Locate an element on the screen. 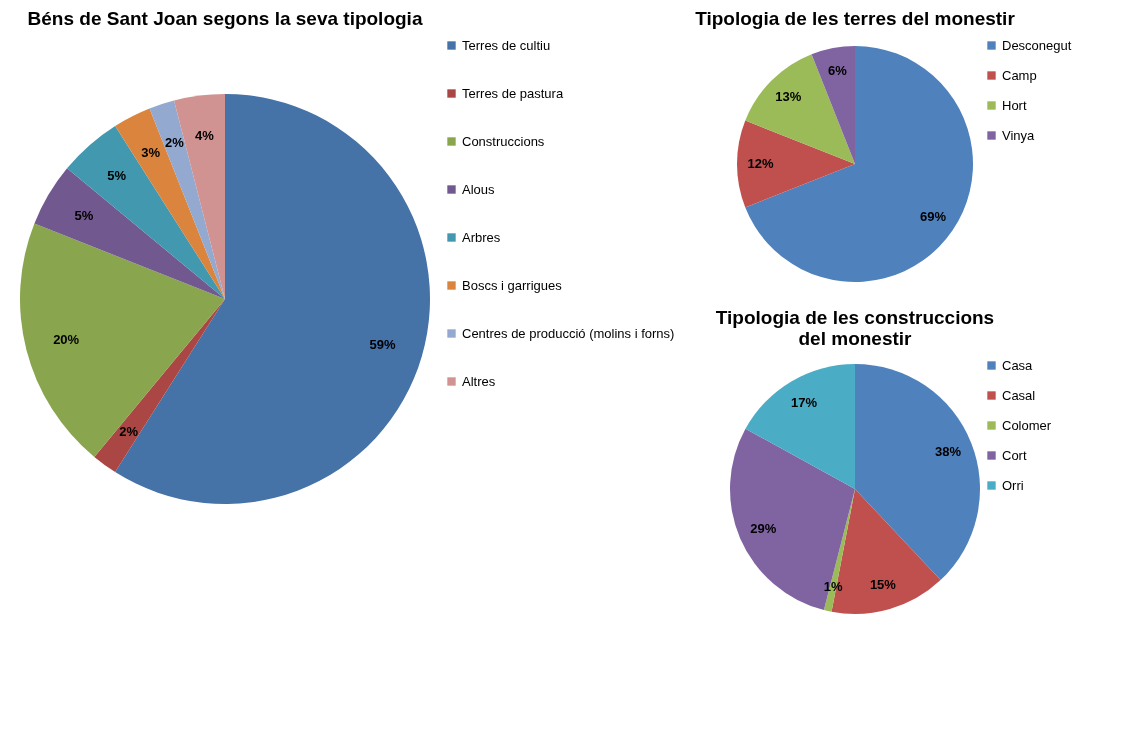  chart-title: Béns de Sant Joan segons la seva tipologia is located at coordinates (225, 18).